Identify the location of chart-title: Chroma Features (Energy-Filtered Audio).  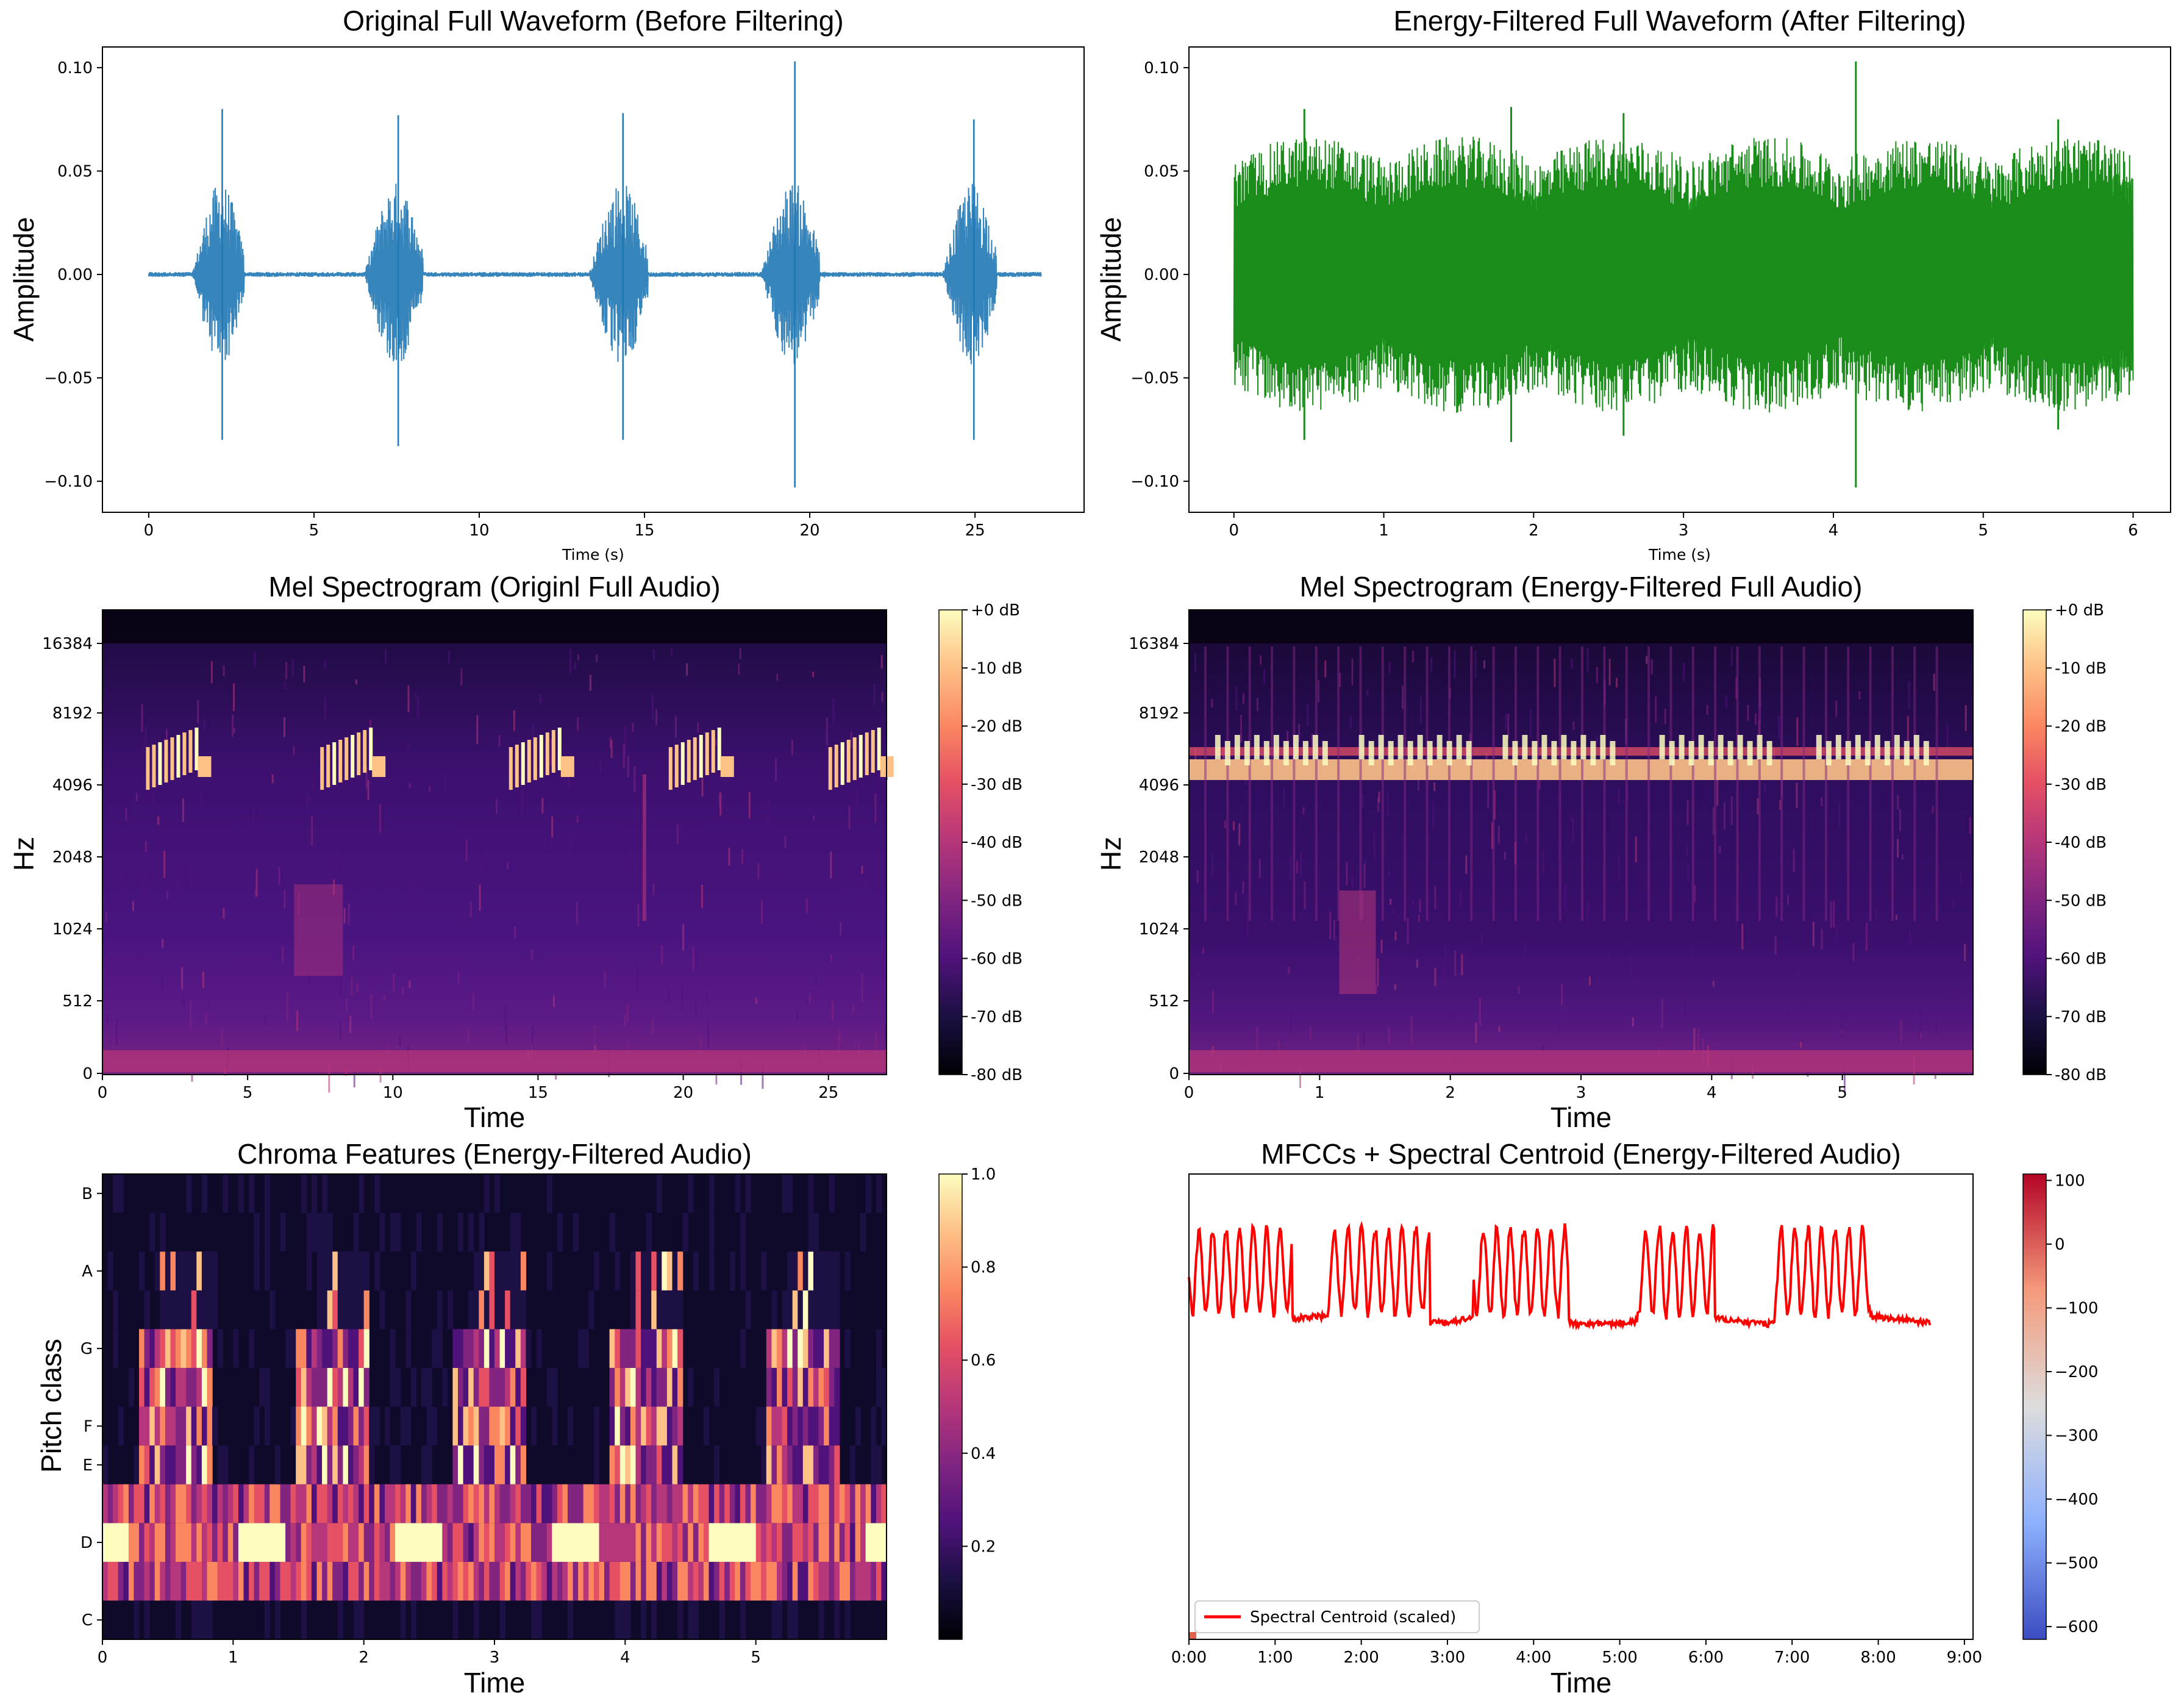
(494, 1154).